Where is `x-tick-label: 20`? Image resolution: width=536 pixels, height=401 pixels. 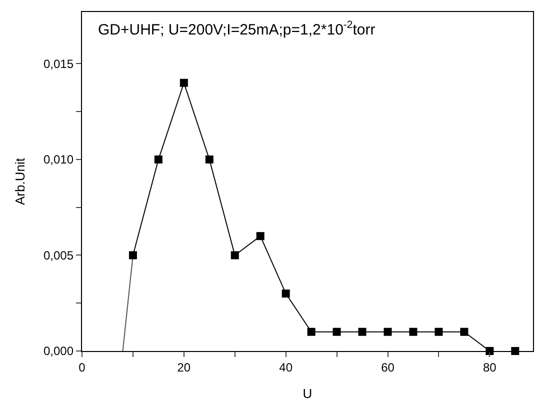
x-tick-label: 20 is located at coordinates (184, 367).